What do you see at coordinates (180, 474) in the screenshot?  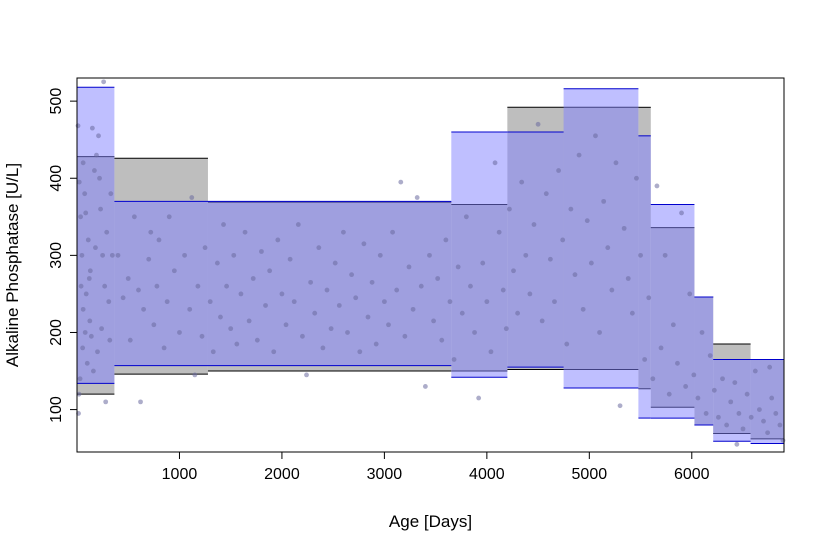 I see `x-tick-label-0: 1000` at bounding box center [180, 474].